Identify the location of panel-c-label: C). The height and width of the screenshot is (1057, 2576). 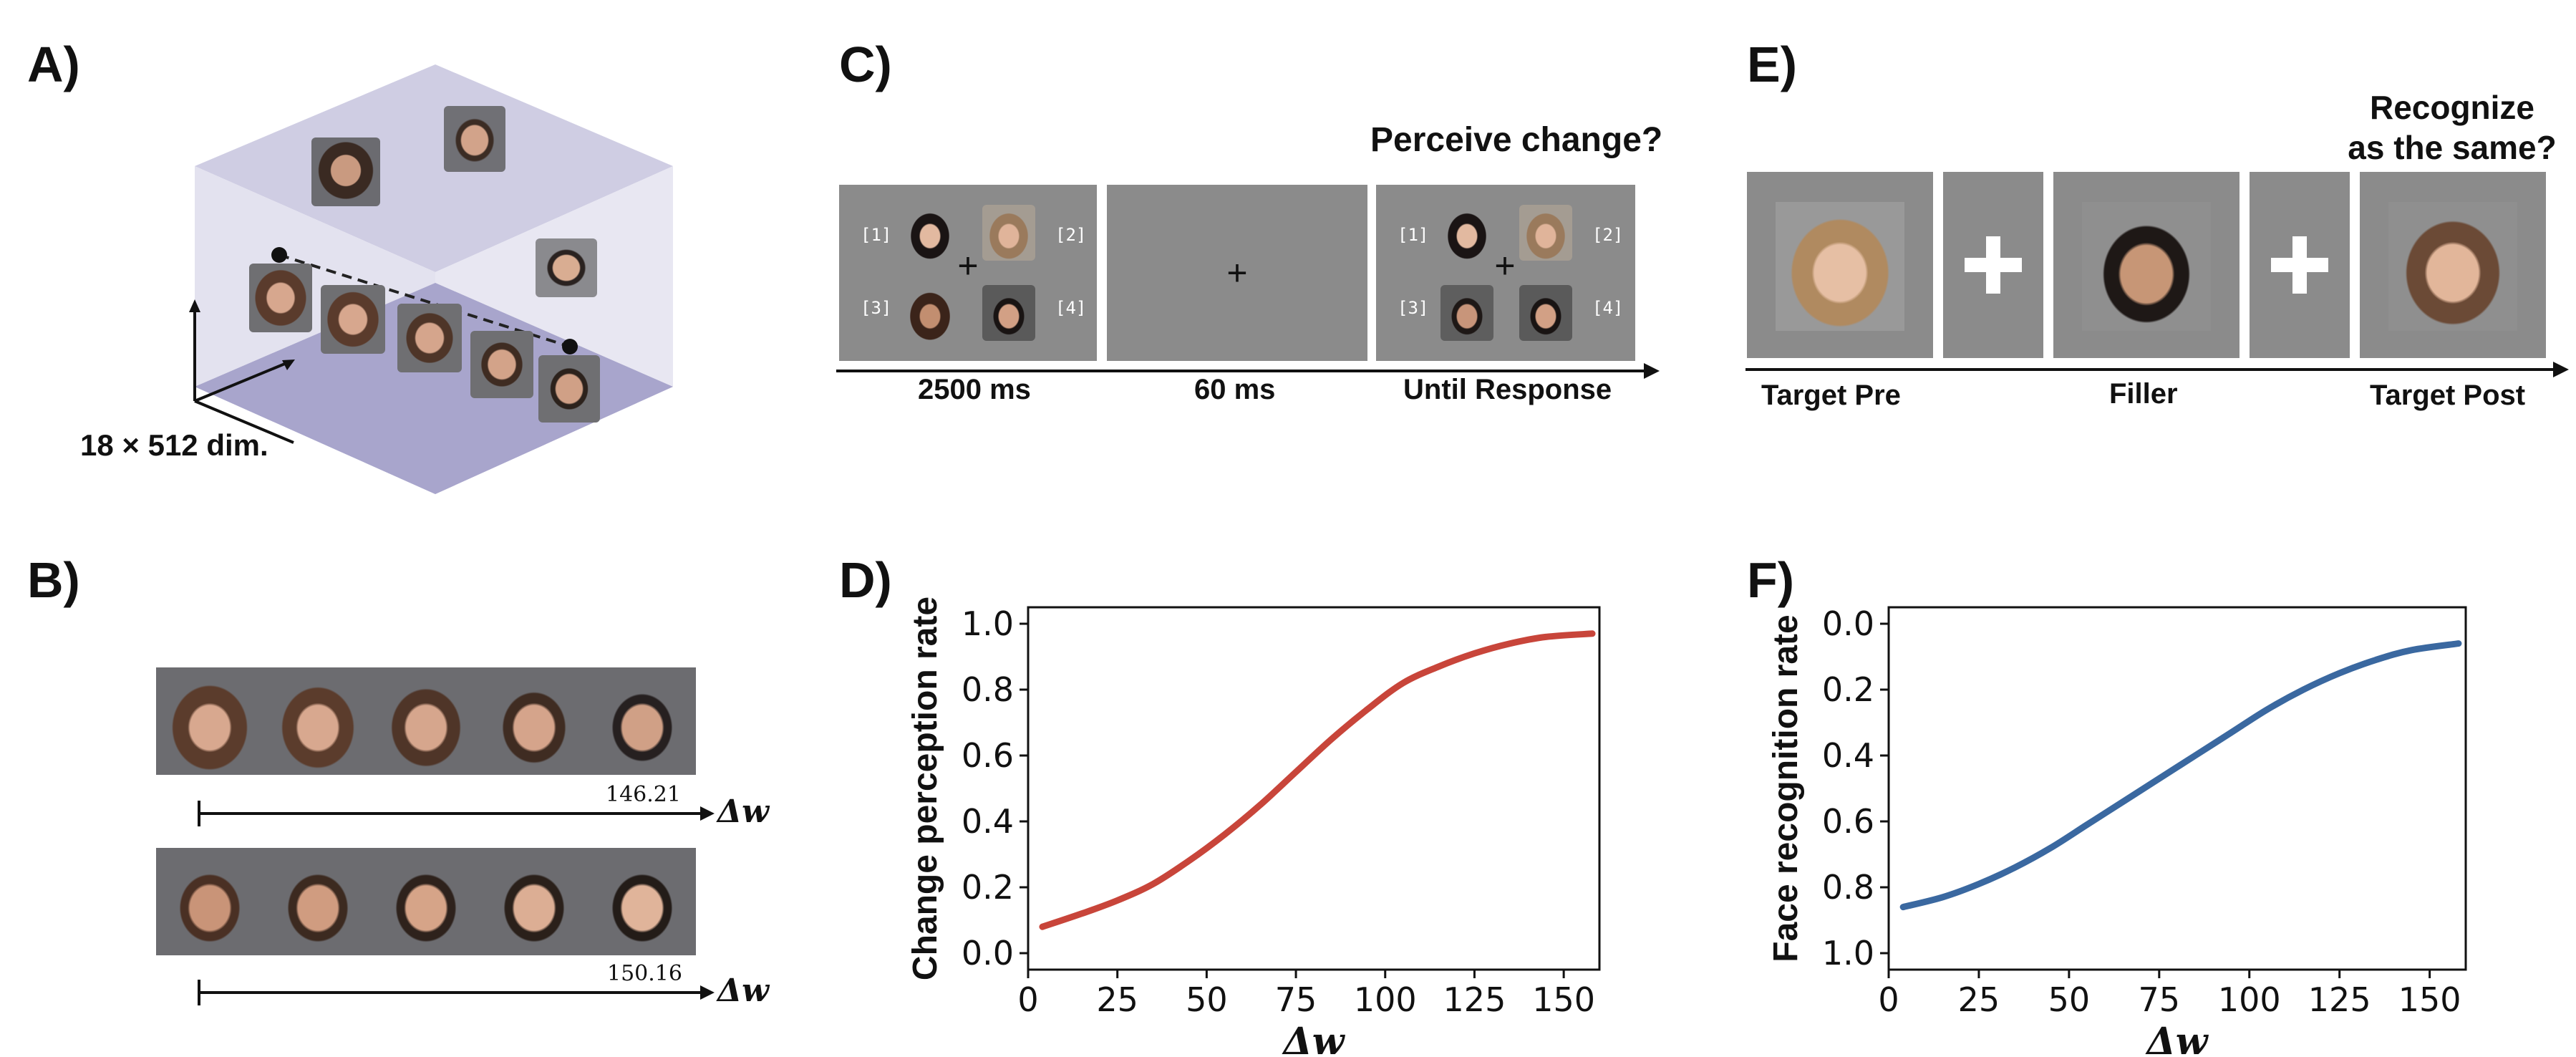
(866, 64).